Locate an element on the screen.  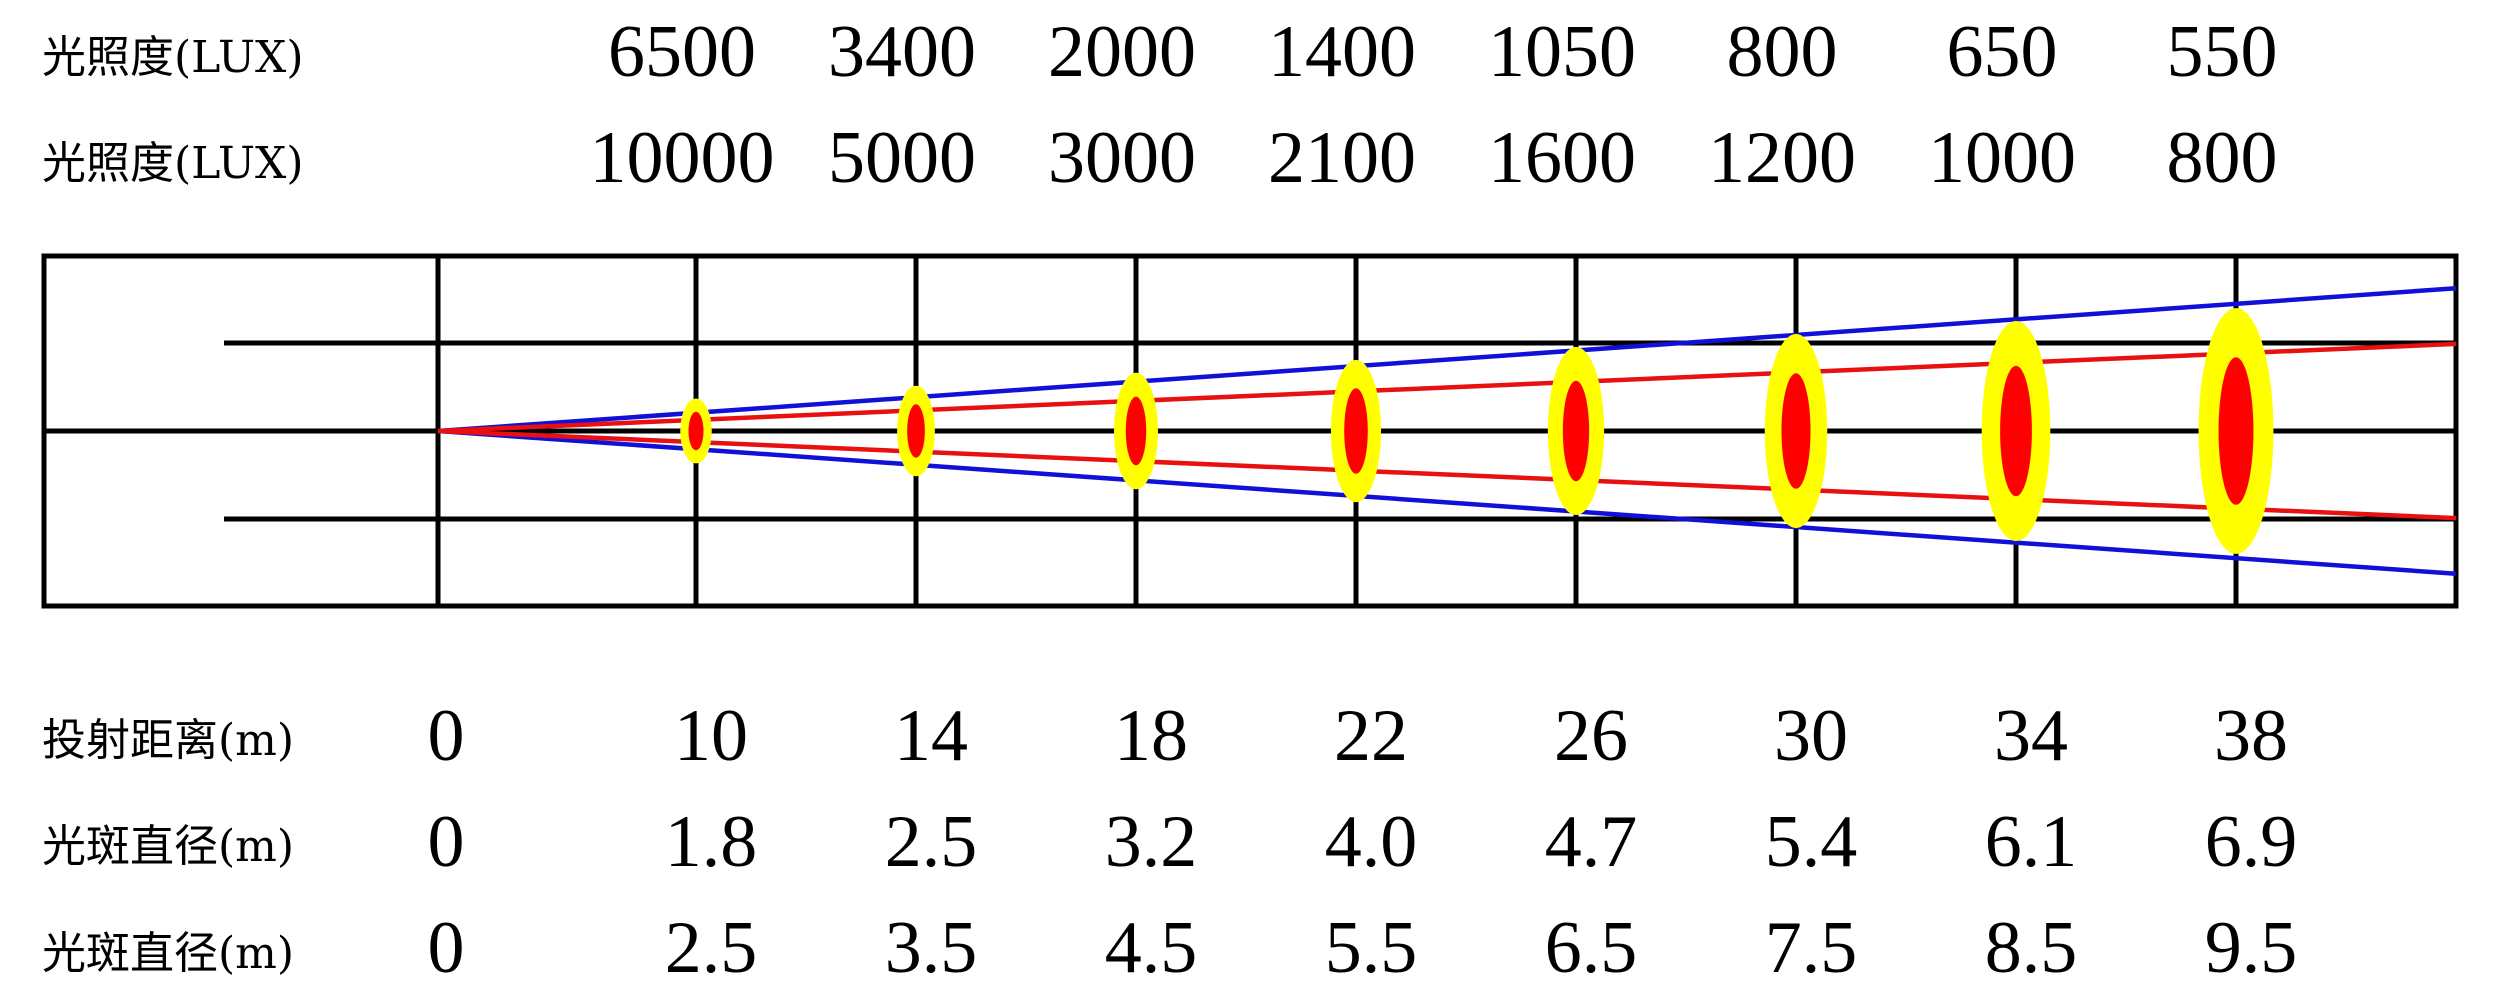
illuminance-value: 6500 is located at coordinates (682, 52).